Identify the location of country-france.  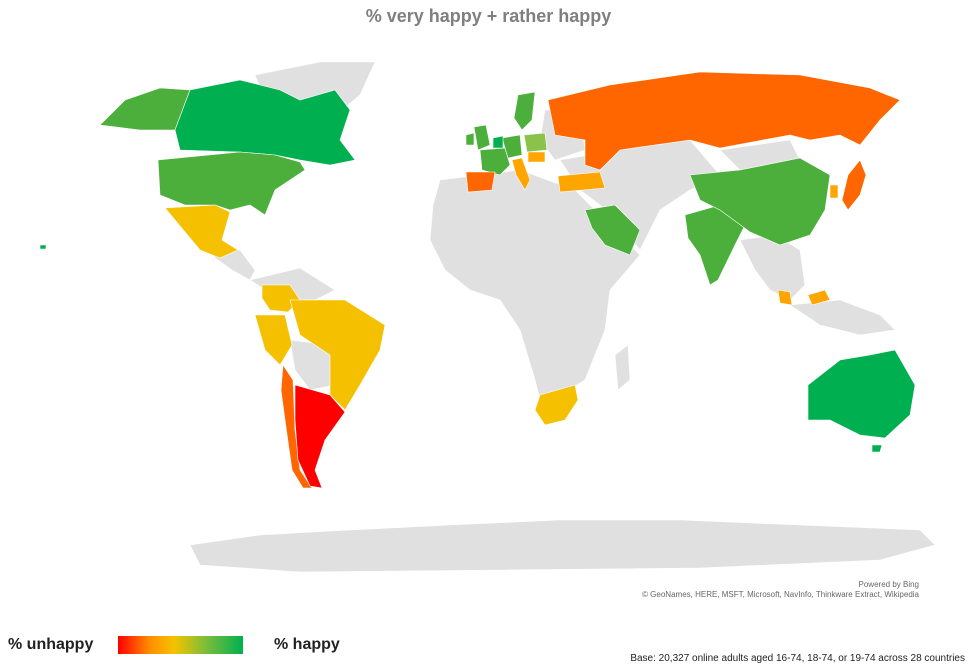
(495, 161).